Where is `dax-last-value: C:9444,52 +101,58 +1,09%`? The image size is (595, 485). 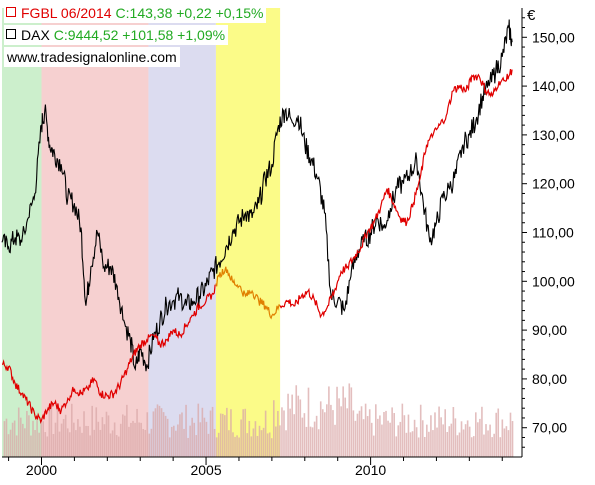
dax-last-value: C:9444,52 +101,58 +1,09% is located at coordinates (139, 35).